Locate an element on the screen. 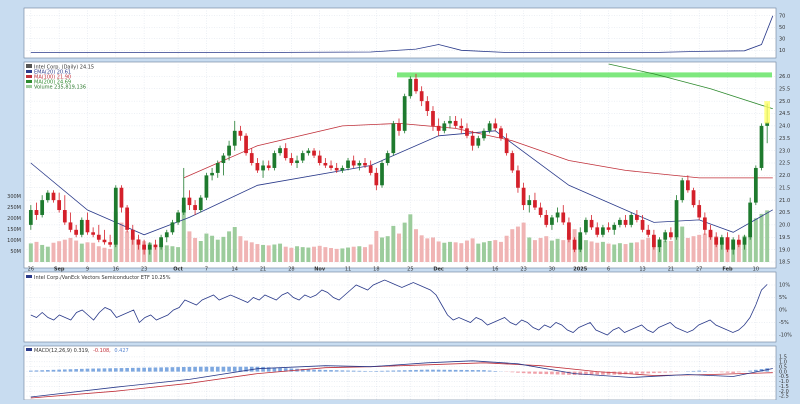 The image size is (800, 404). date-tick-label: Feb is located at coordinates (727, 270).